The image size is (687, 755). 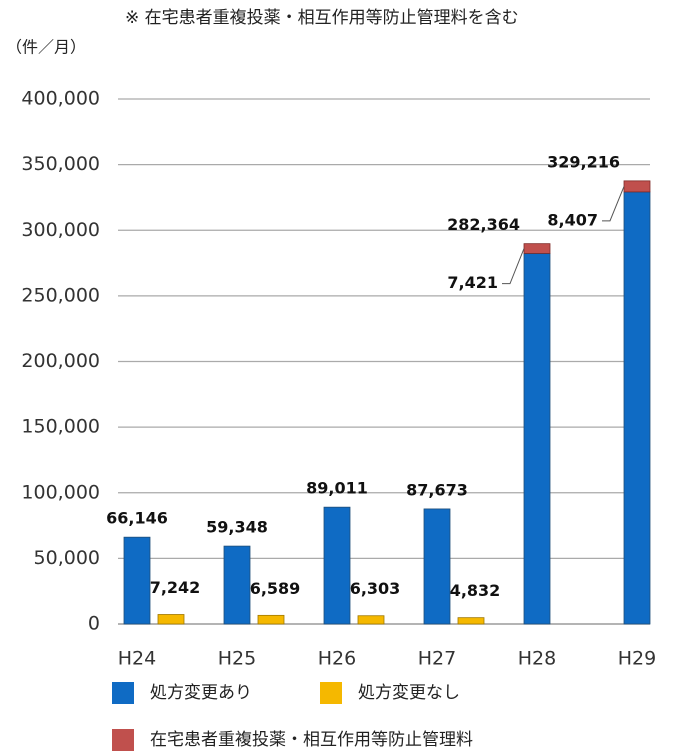 I want to click on y-tick-label: 200,000, so click(x=60, y=361).